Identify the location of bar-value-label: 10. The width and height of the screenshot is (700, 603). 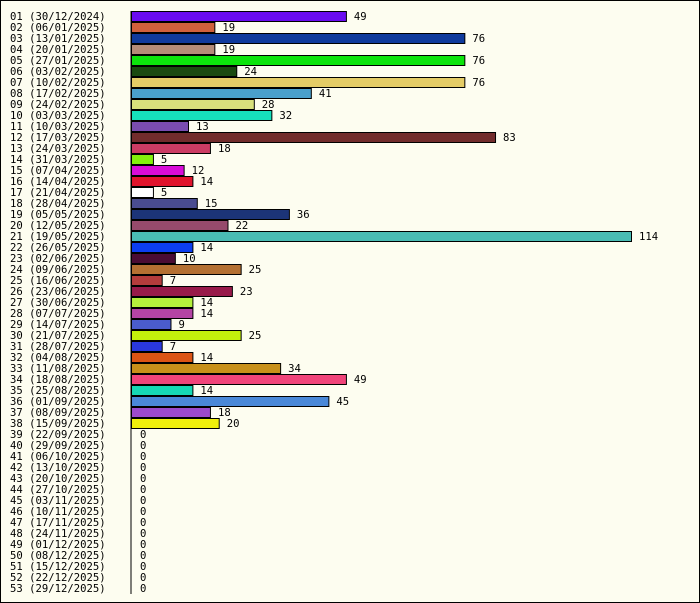
(189, 259).